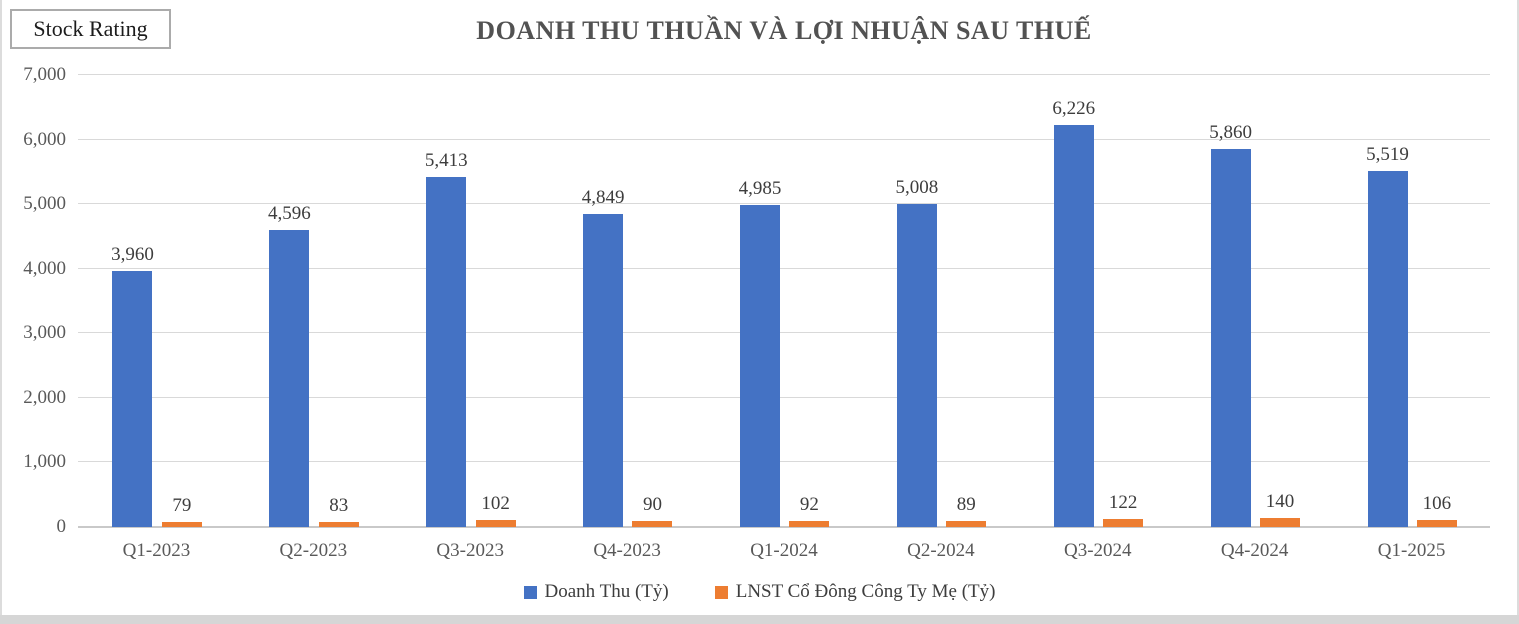 The width and height of the screenshot is (1519, 624). What do you see at coordinates (156, 550) in the screenshot?
I see `x-tick-label: Q1-2023` at bounding box center [156, 550].